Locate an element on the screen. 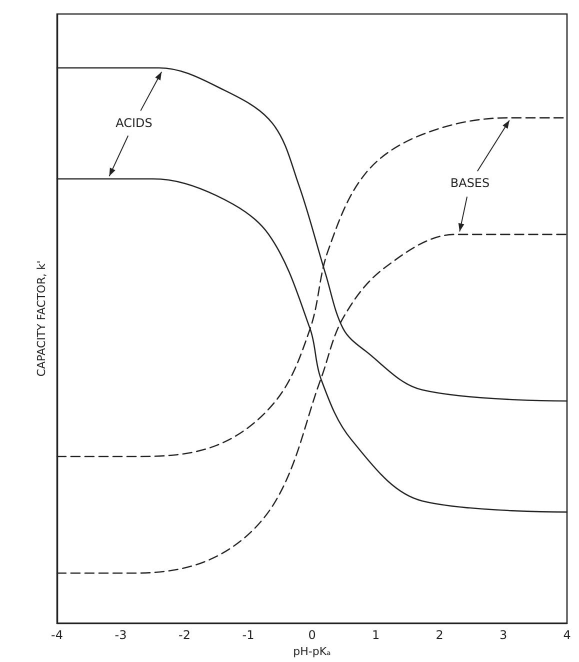  annotation: BASES is located at coordinates (470, 183).